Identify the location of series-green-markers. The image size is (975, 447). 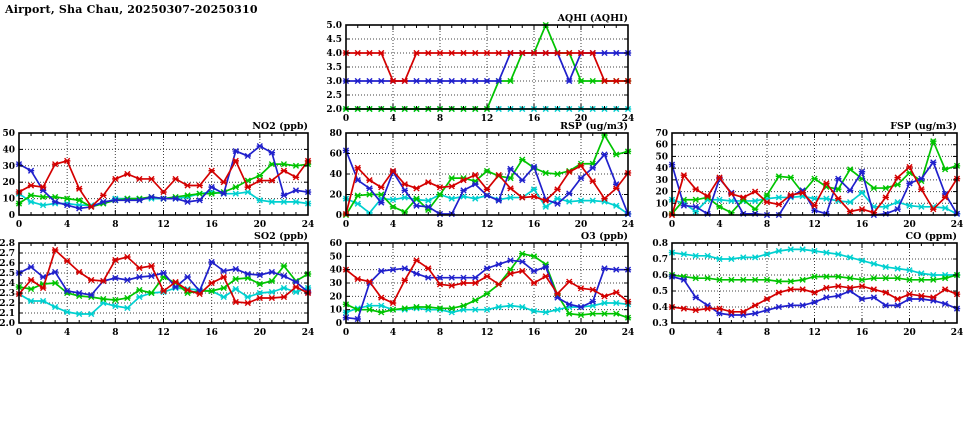
(487, 285).